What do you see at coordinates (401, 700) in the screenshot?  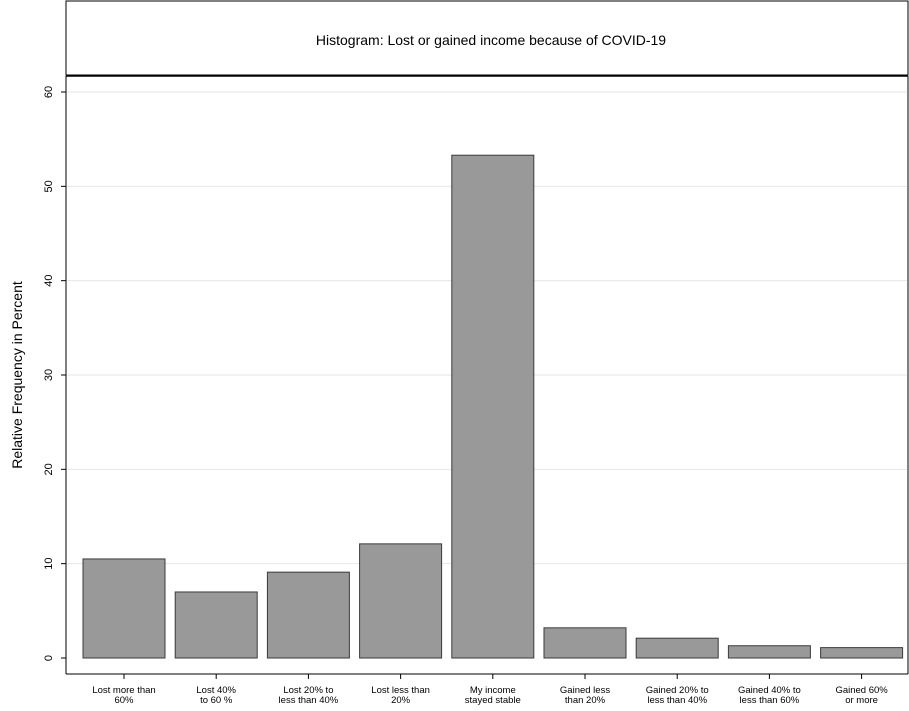 I see `x-tick-label: 20%` at bounding box center [401, 700].